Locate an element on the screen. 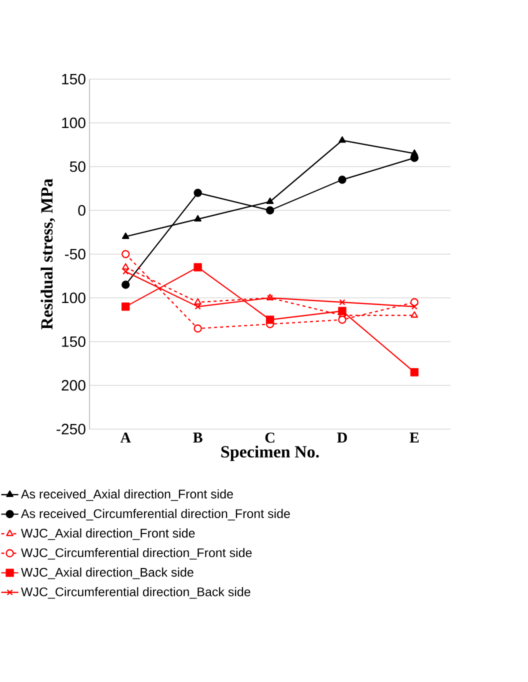 The height and width of the screenshot is (682, 528). legend-label: WJC_Circumferential direction_Front side is located at coordinates (136, 554).